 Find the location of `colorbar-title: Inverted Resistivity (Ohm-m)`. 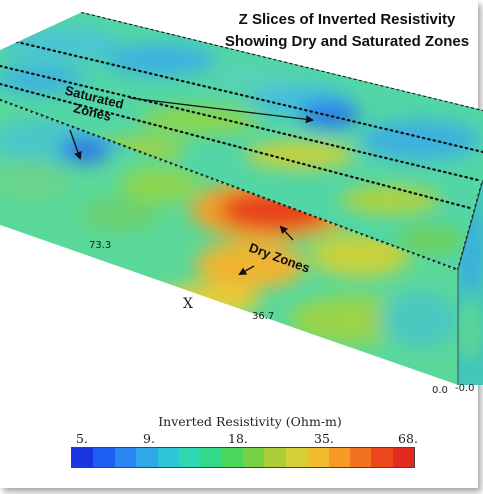

colorbar-title: Inverted Resistivity (Ohm-m) is located at coordinates (250, 421).